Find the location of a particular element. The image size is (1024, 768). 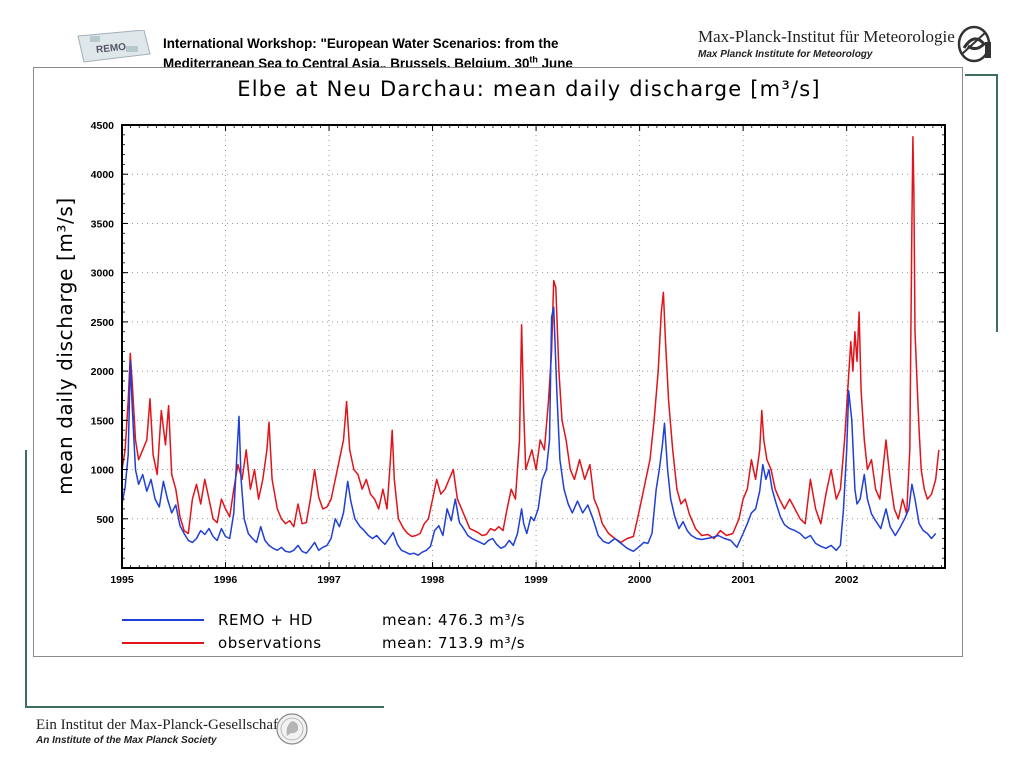

x-tick-label: 1998 is located at coordinates (433, 580).